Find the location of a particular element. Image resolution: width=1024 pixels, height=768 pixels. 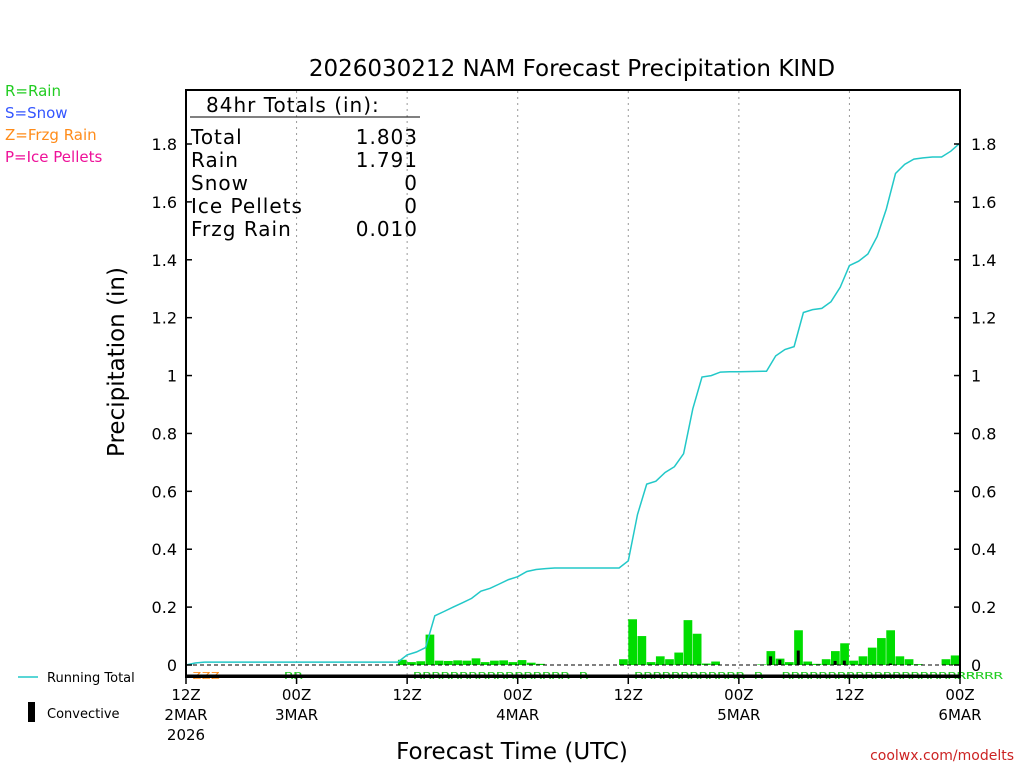

totals-label: Total is located at coordinates (216, 137).